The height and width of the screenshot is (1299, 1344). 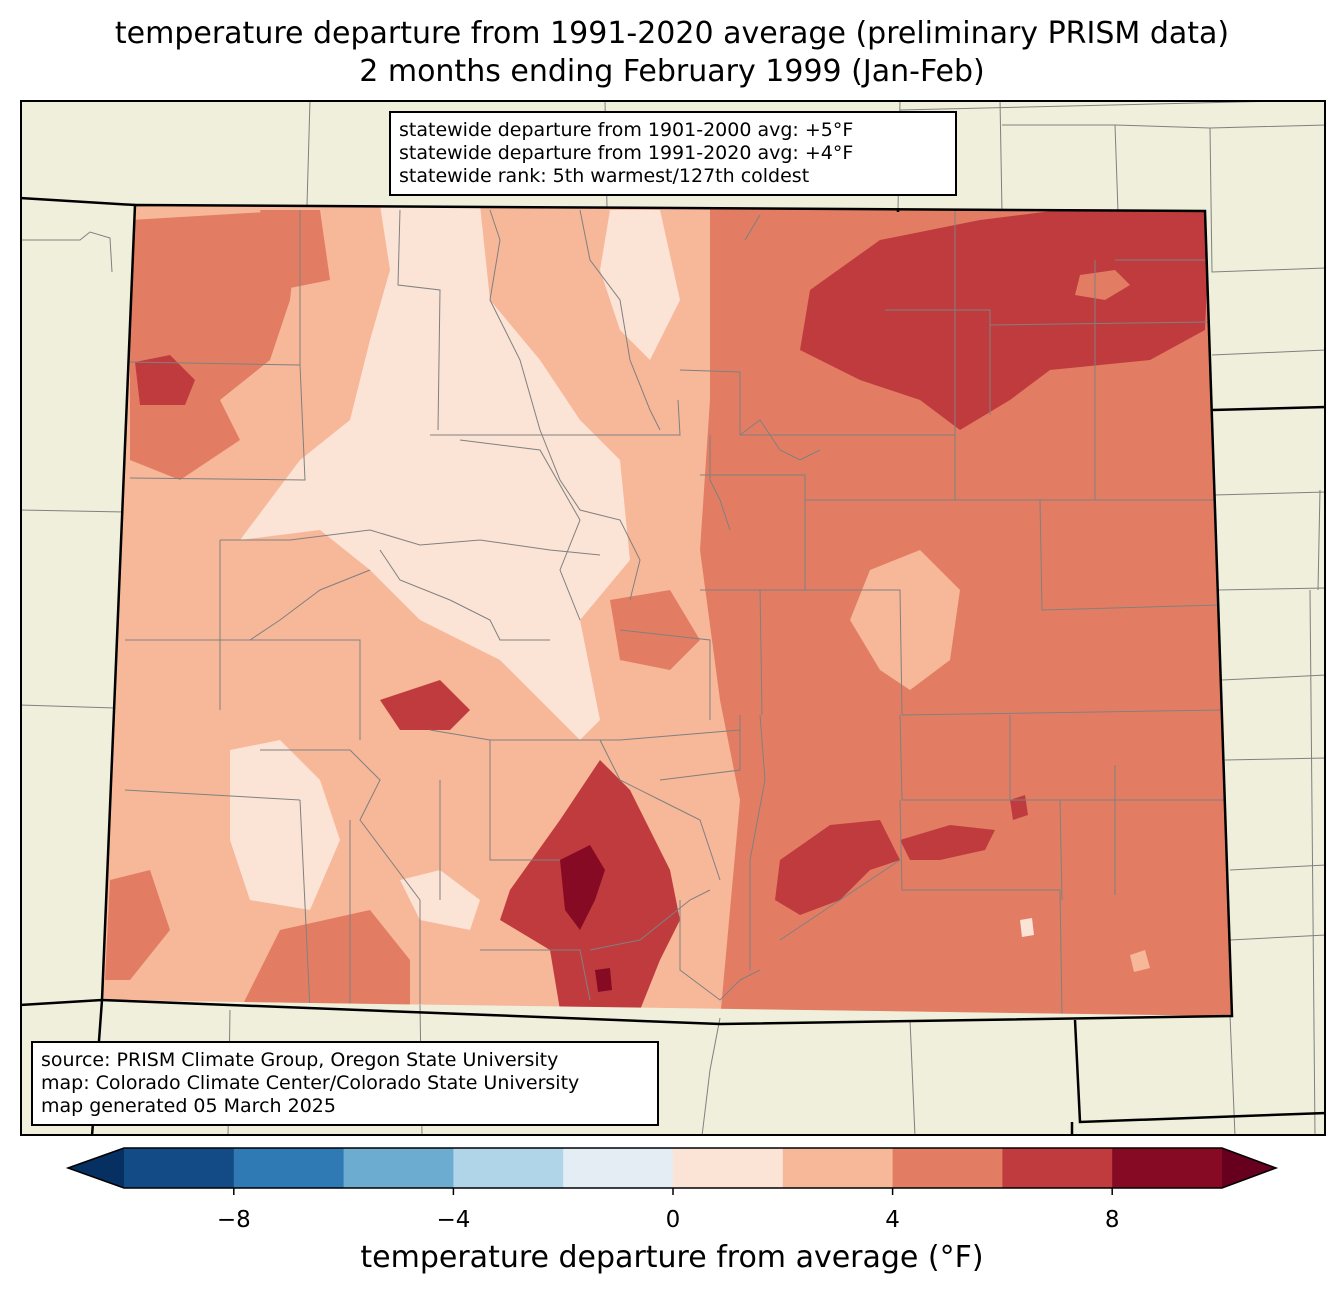 What do you see at coordinates (453, 1220) in the screenshot?
I see `colorbar-tick-label: −4` at bounding box center [453, 1220].